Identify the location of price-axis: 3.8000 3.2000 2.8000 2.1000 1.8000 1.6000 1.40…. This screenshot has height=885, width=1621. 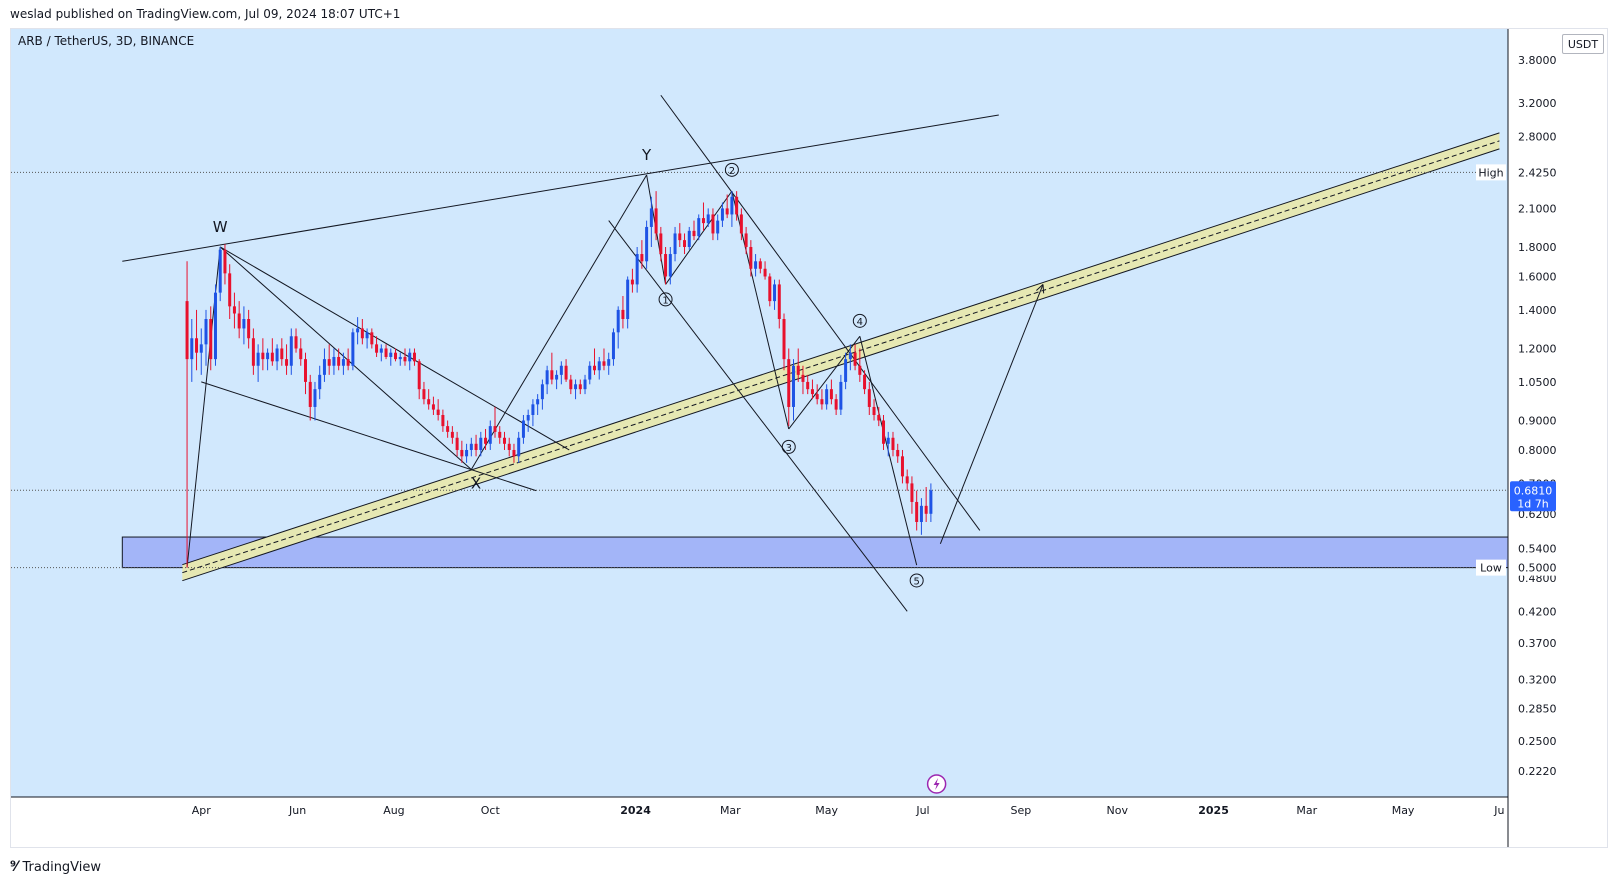
(1557, 438).